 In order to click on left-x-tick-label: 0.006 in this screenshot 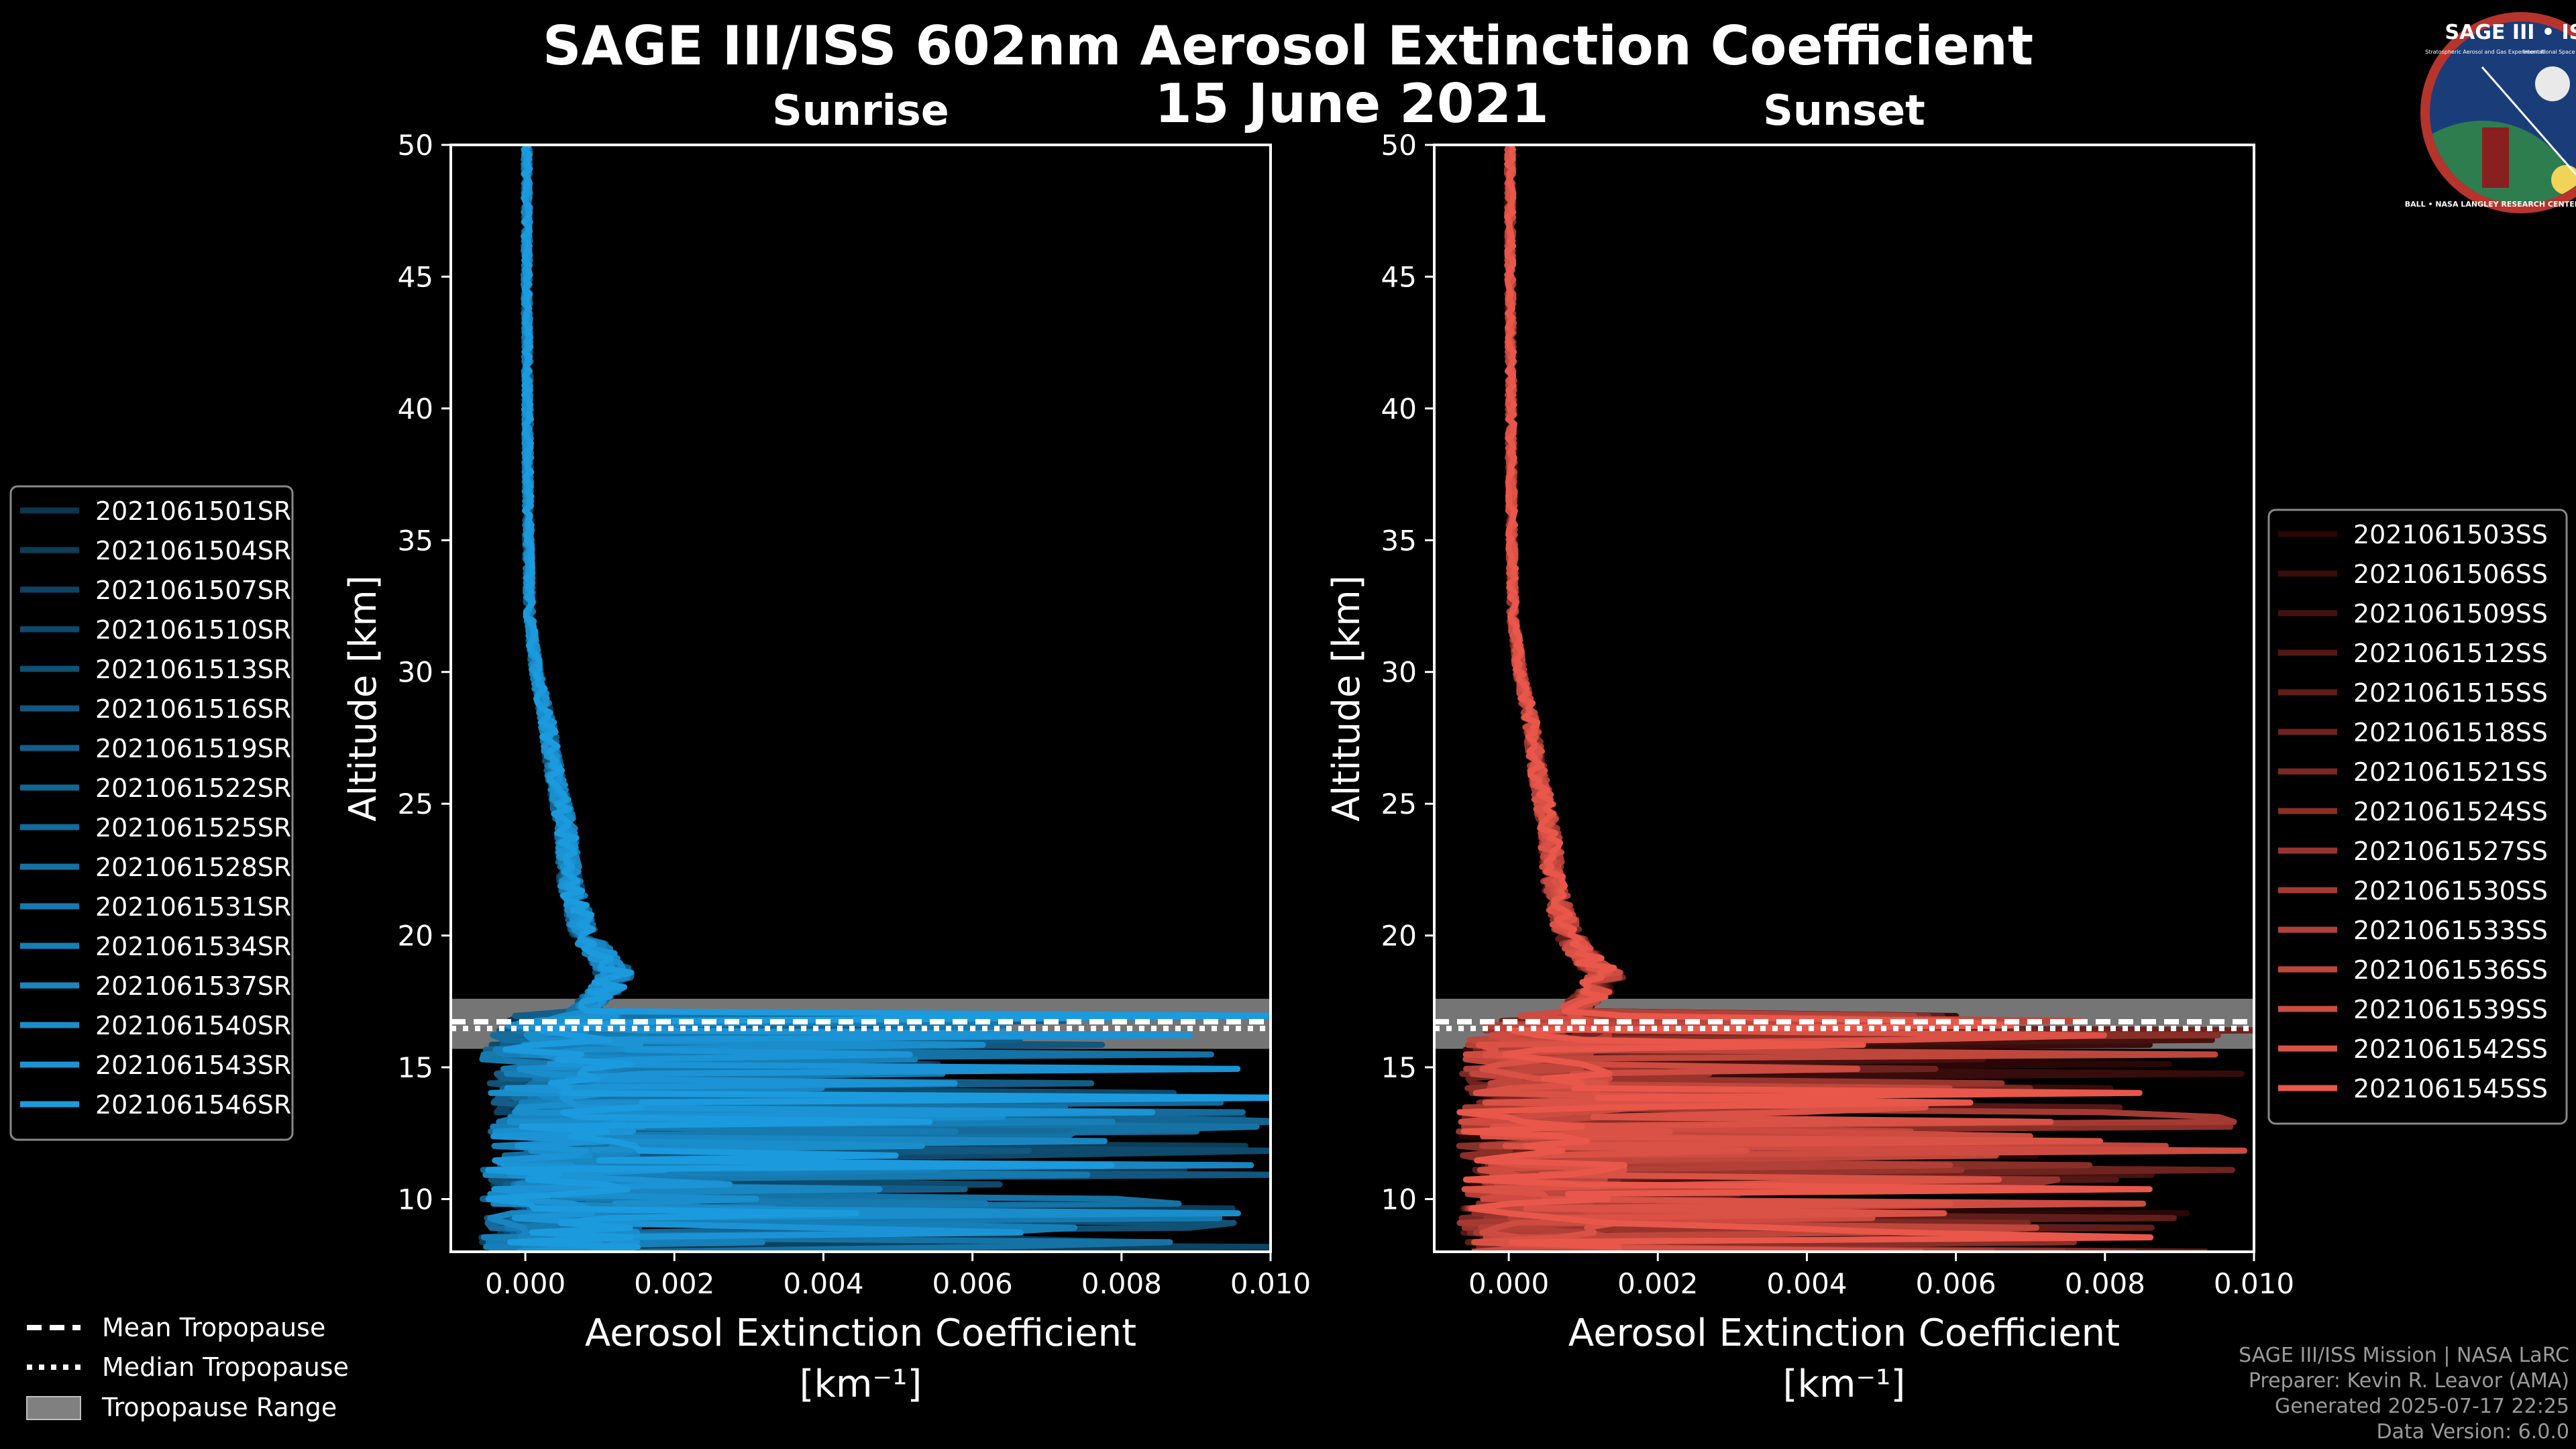, I will do `click(972, 1283)`.